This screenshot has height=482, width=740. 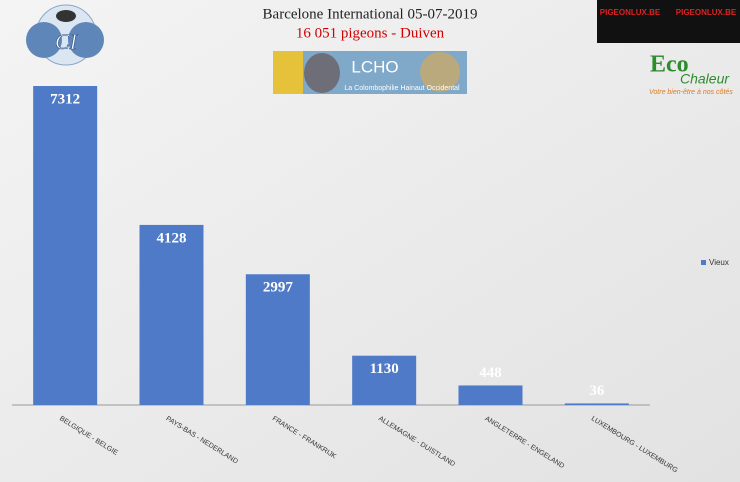 I want to click on value-label: 7312, so click(x=65, y=99).